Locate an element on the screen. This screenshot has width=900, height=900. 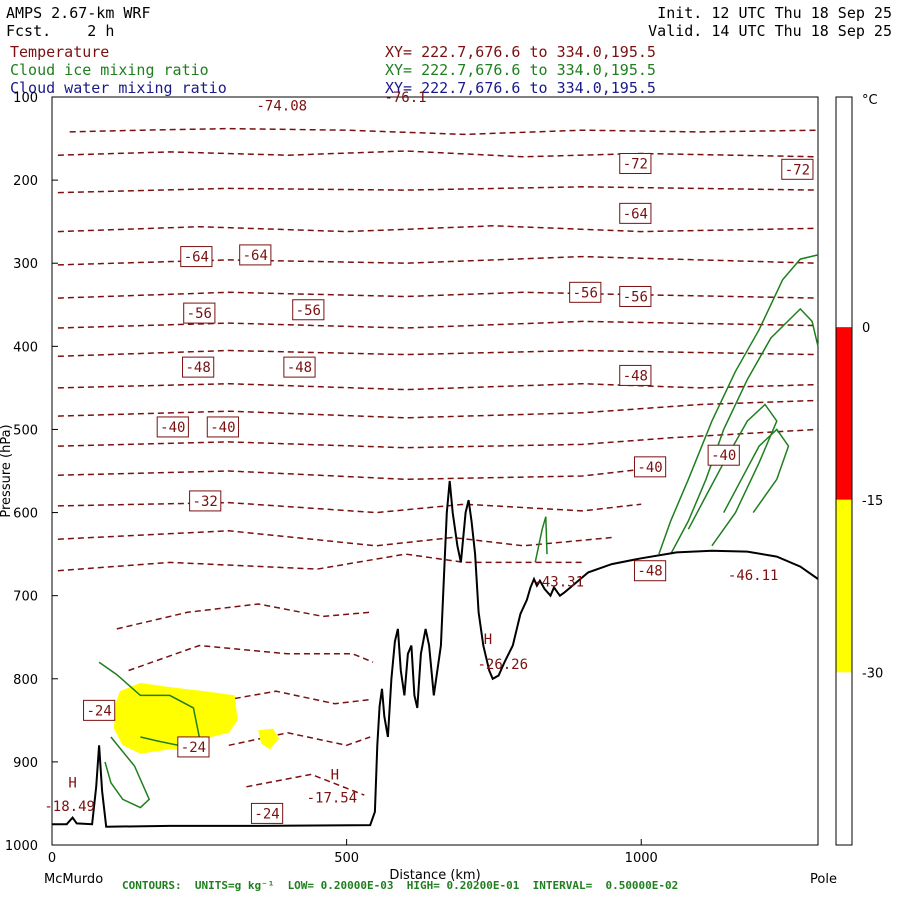
y-tick-label-700: 700 is located at coordinates (25, 597).